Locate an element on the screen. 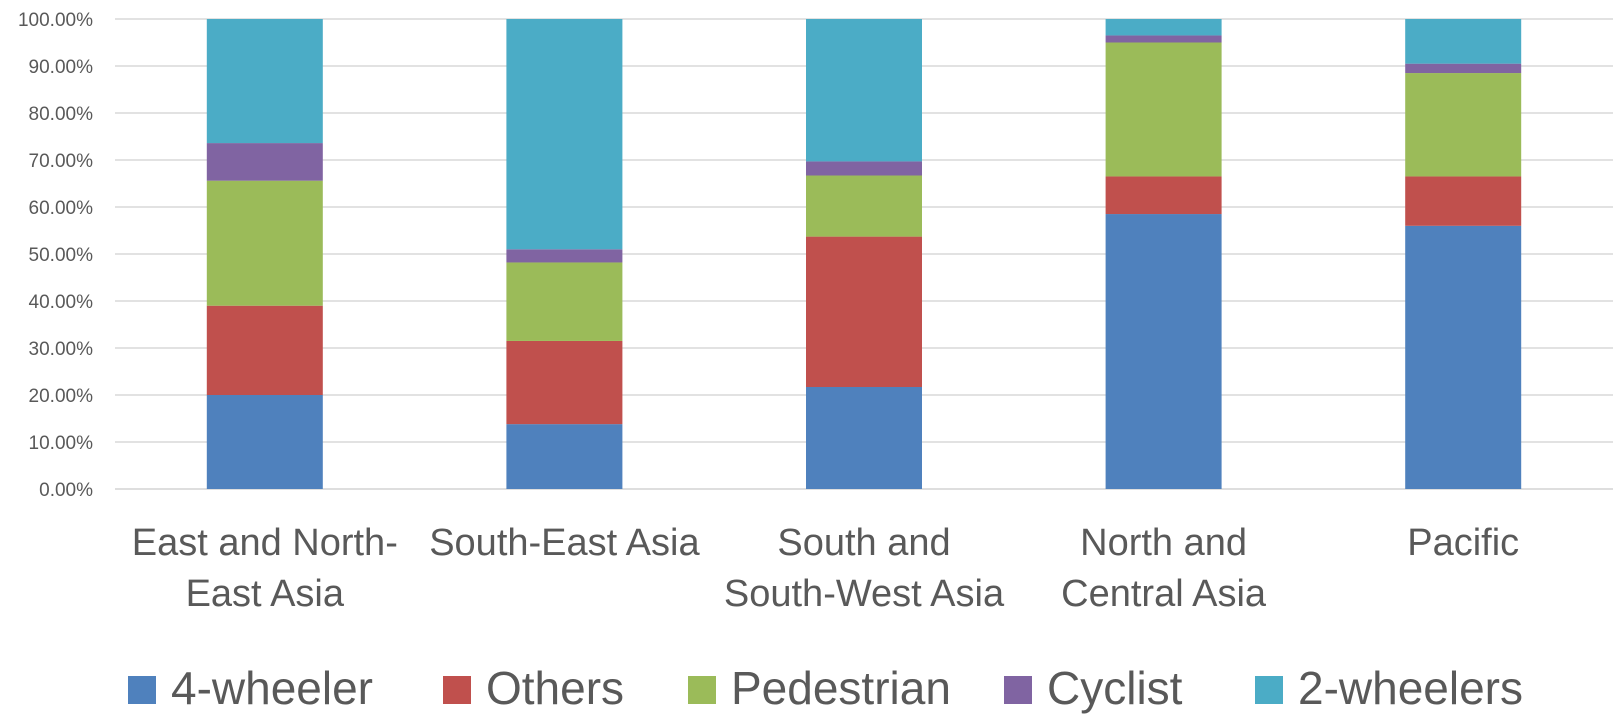 The height and width of the screenshot is (716, 1613). y-tick-label: 70.00% is located at coordinates (61, 161).